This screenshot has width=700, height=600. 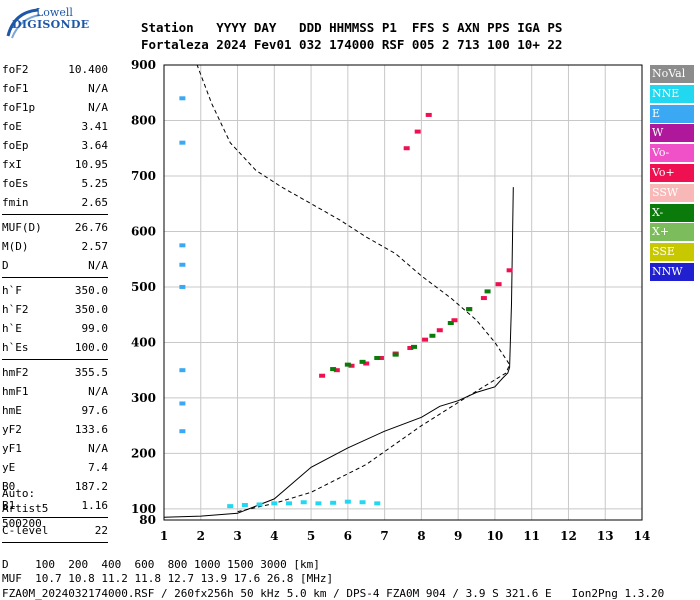 What do you see at coordinates (12, 126) in the screenshot?
I see `param-key: foE` at bounding box center [12, 126].